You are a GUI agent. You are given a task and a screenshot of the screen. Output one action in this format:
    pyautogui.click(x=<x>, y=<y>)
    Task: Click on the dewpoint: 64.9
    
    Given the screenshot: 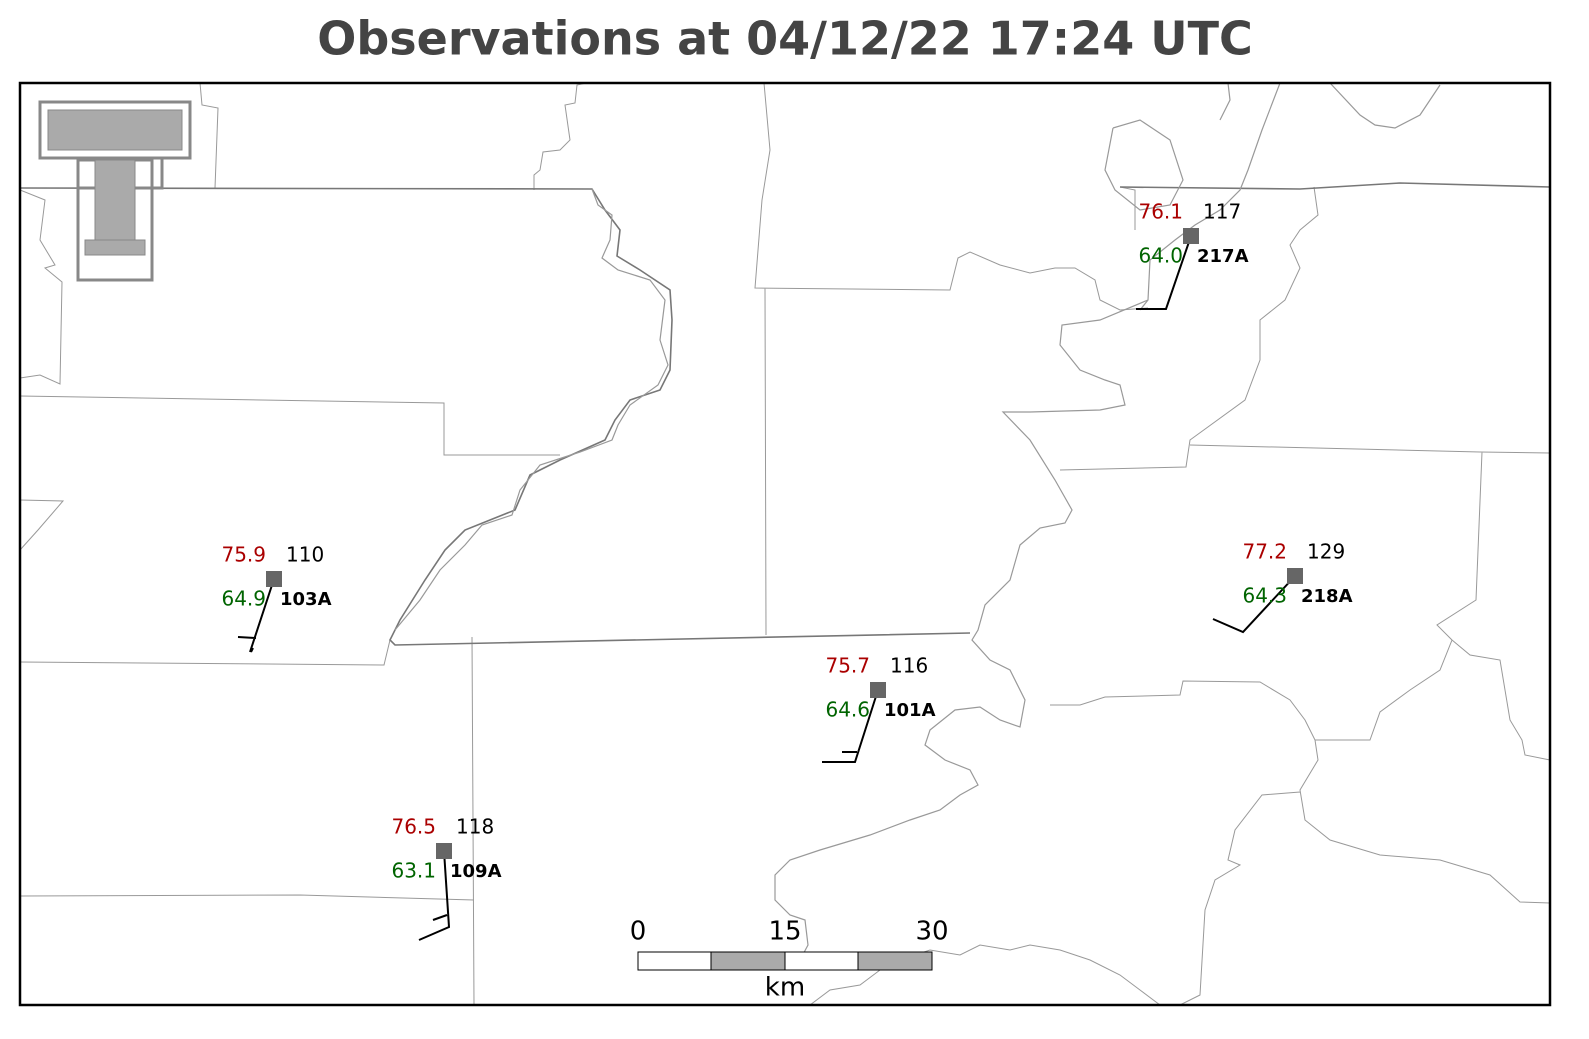 What is the action you would take?
    pyautogui.click(x=243, y=599)
    